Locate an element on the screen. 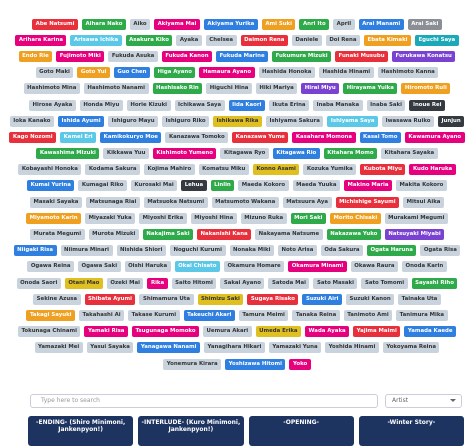 This screenshot has height=446, width=474. tag: Ogata Risa is located at coordinates (440, 251).